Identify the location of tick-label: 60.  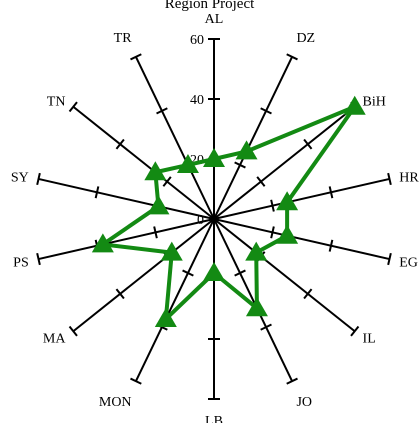
(197, 40).